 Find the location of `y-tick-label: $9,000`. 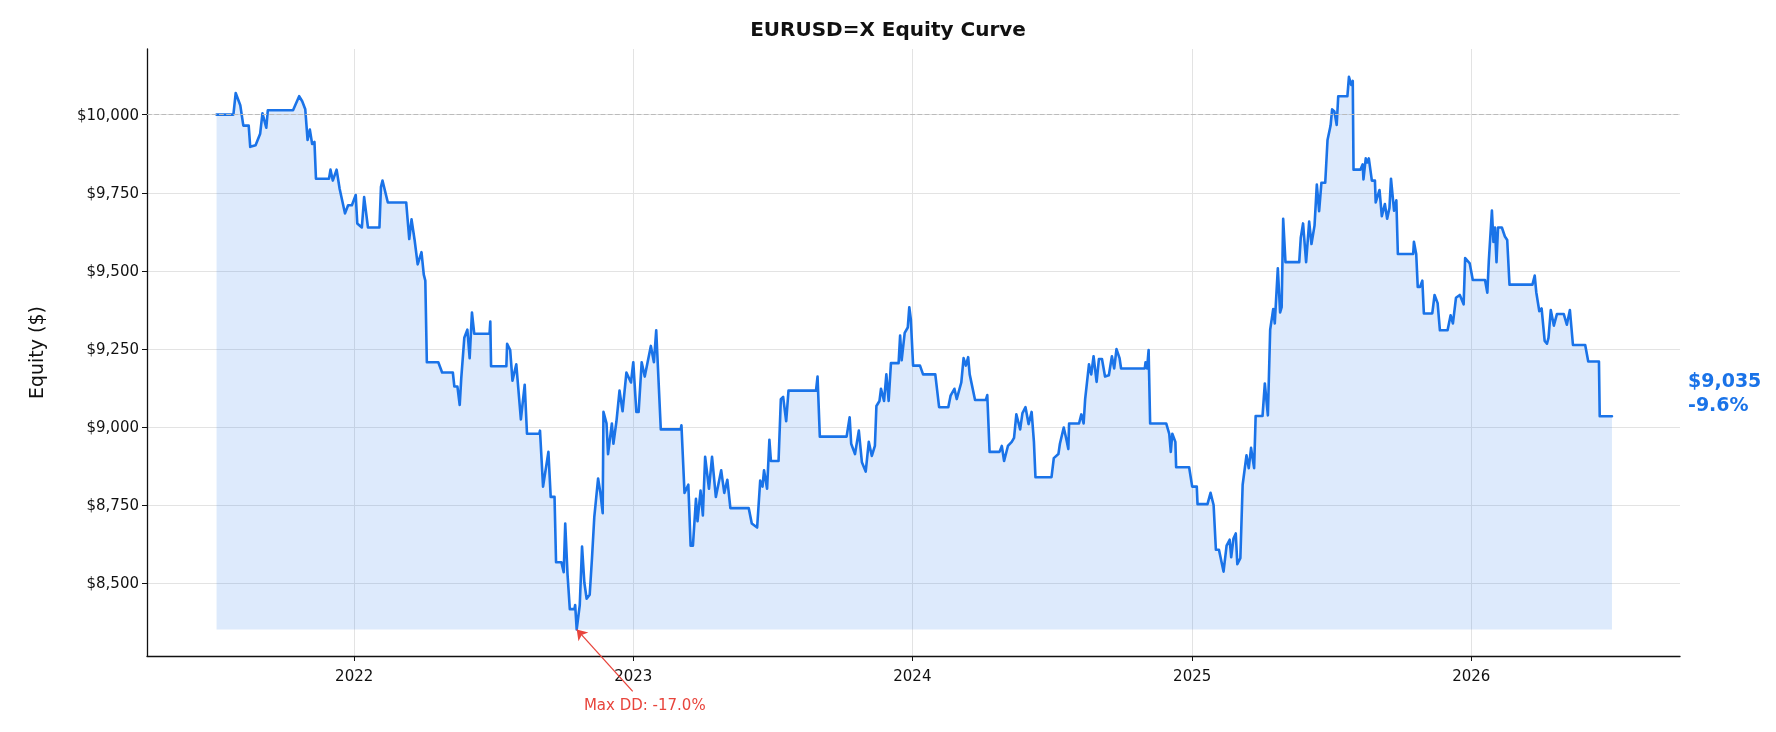

y-tick-label: $9,000 is located at coordinates (112, 427).